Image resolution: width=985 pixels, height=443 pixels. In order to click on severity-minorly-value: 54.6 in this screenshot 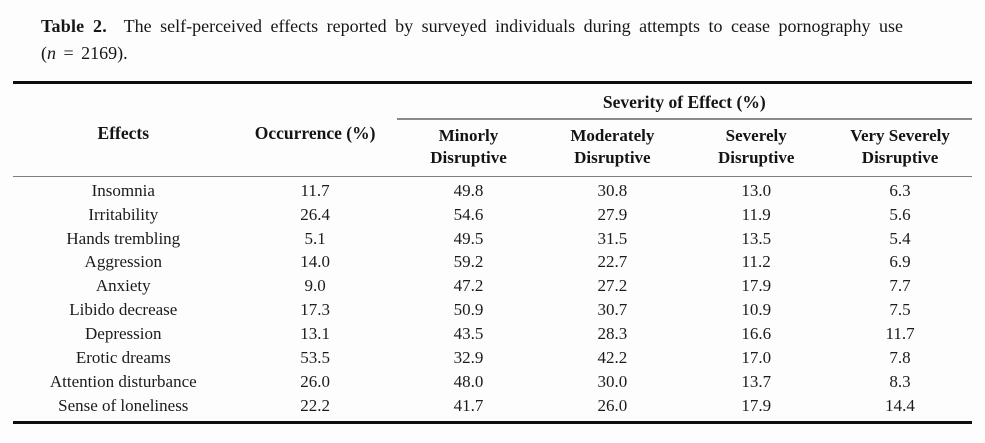, I will do `click(468, 214)`.